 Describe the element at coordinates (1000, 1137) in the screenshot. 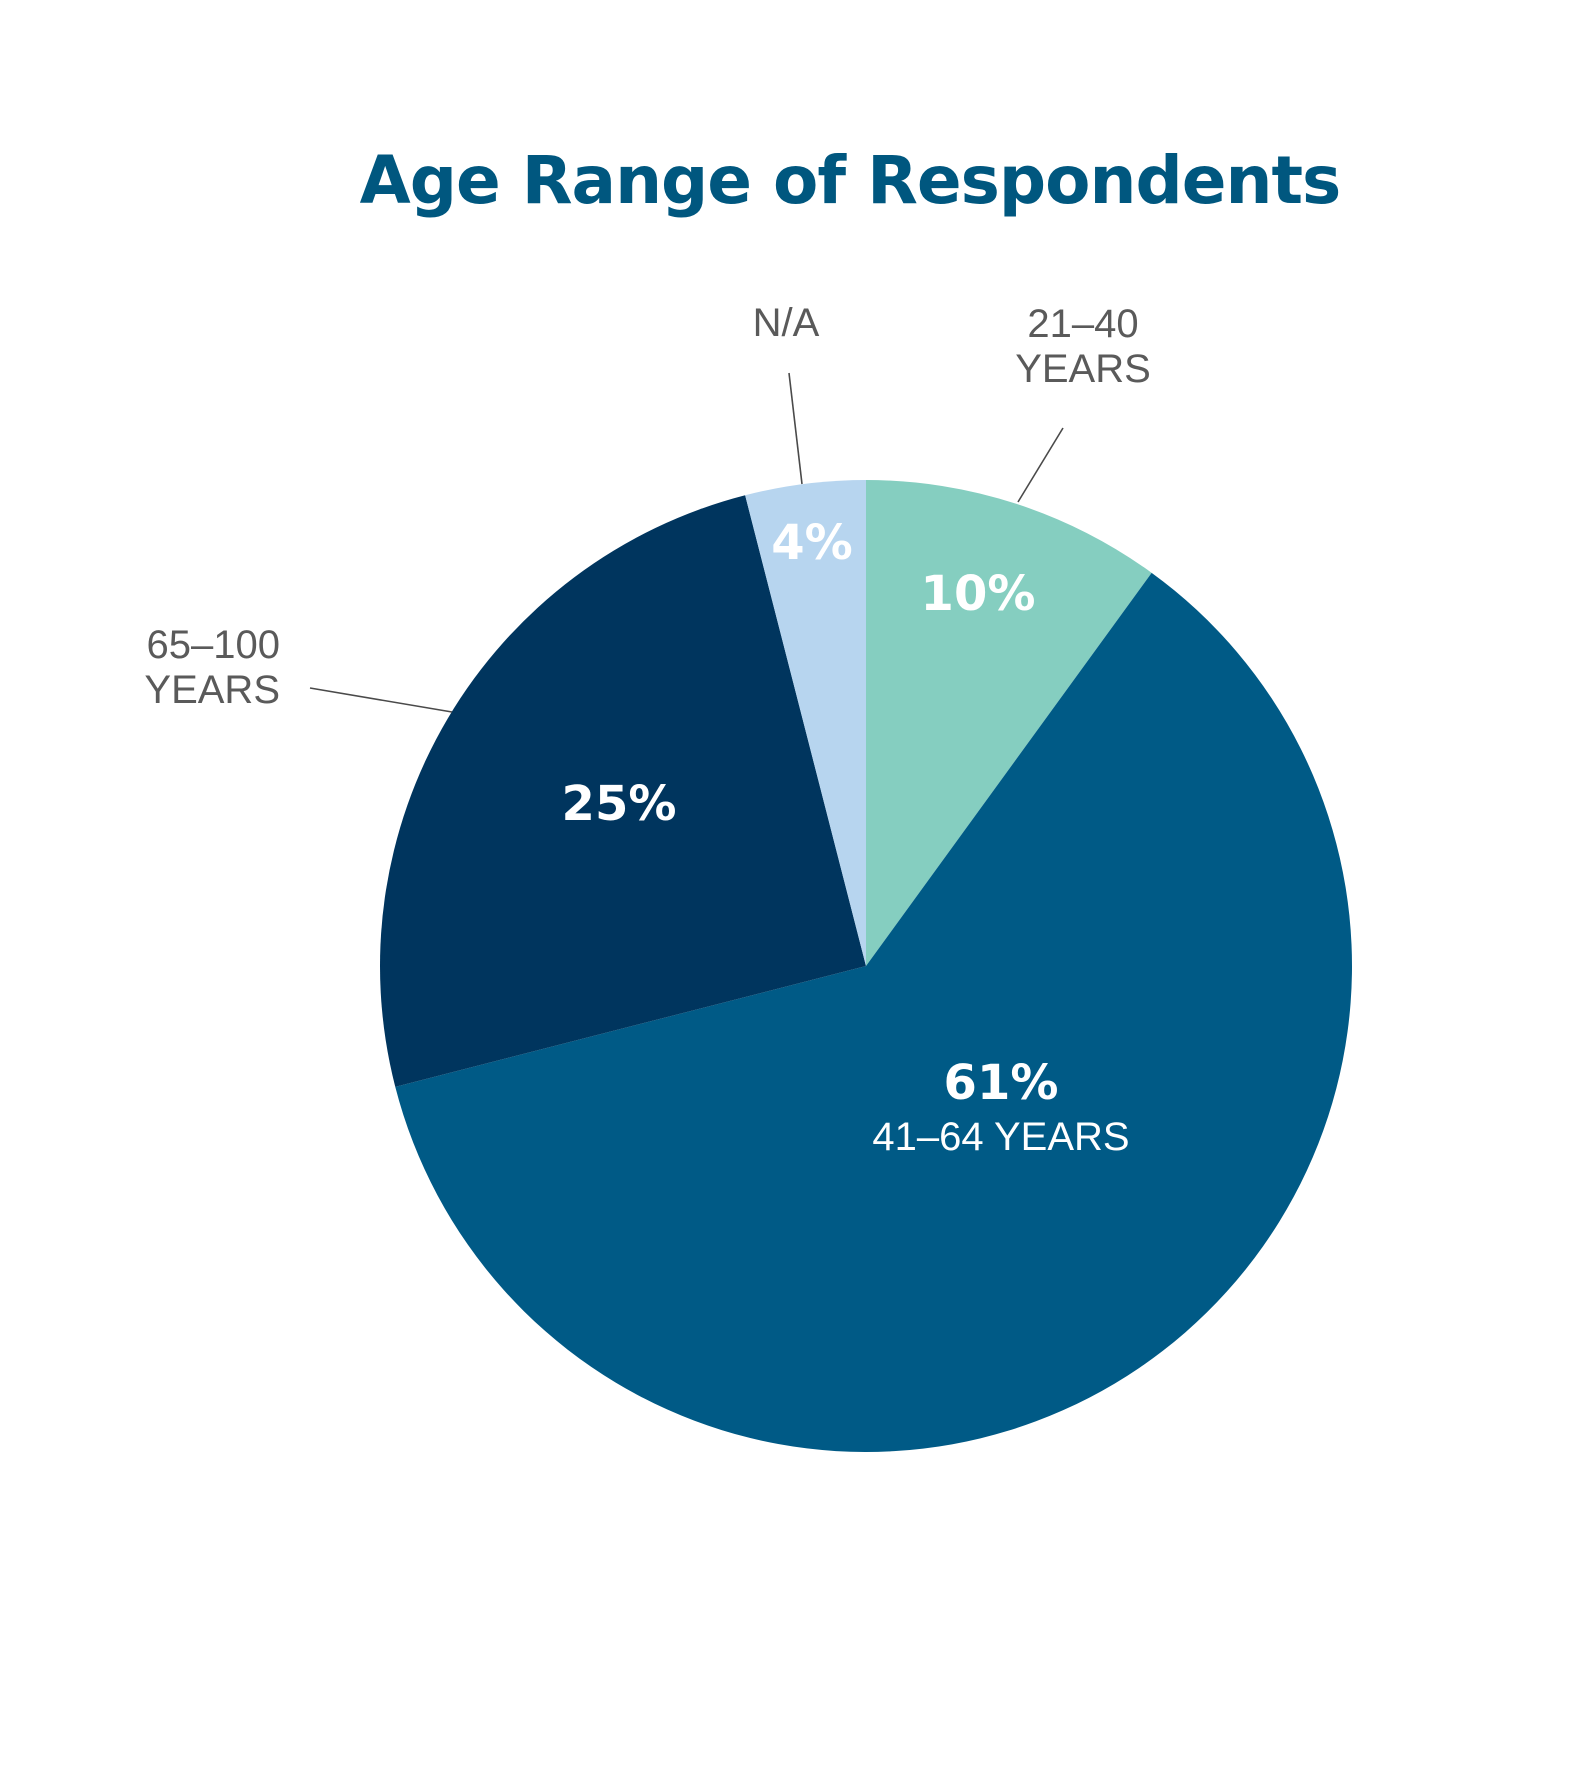

I see `category-label-41-64-years: 41–64 YEARS` at that location.